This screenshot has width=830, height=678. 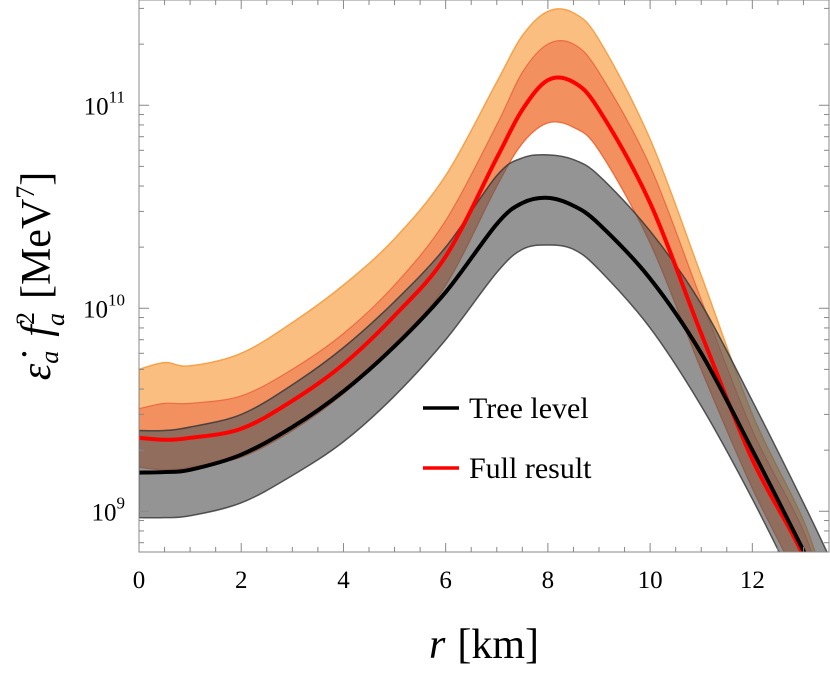 What do you see at coordinates (507, 438) in the screenshot?
I see `legend: Tree level Full result` at bounding box center [507, 438].